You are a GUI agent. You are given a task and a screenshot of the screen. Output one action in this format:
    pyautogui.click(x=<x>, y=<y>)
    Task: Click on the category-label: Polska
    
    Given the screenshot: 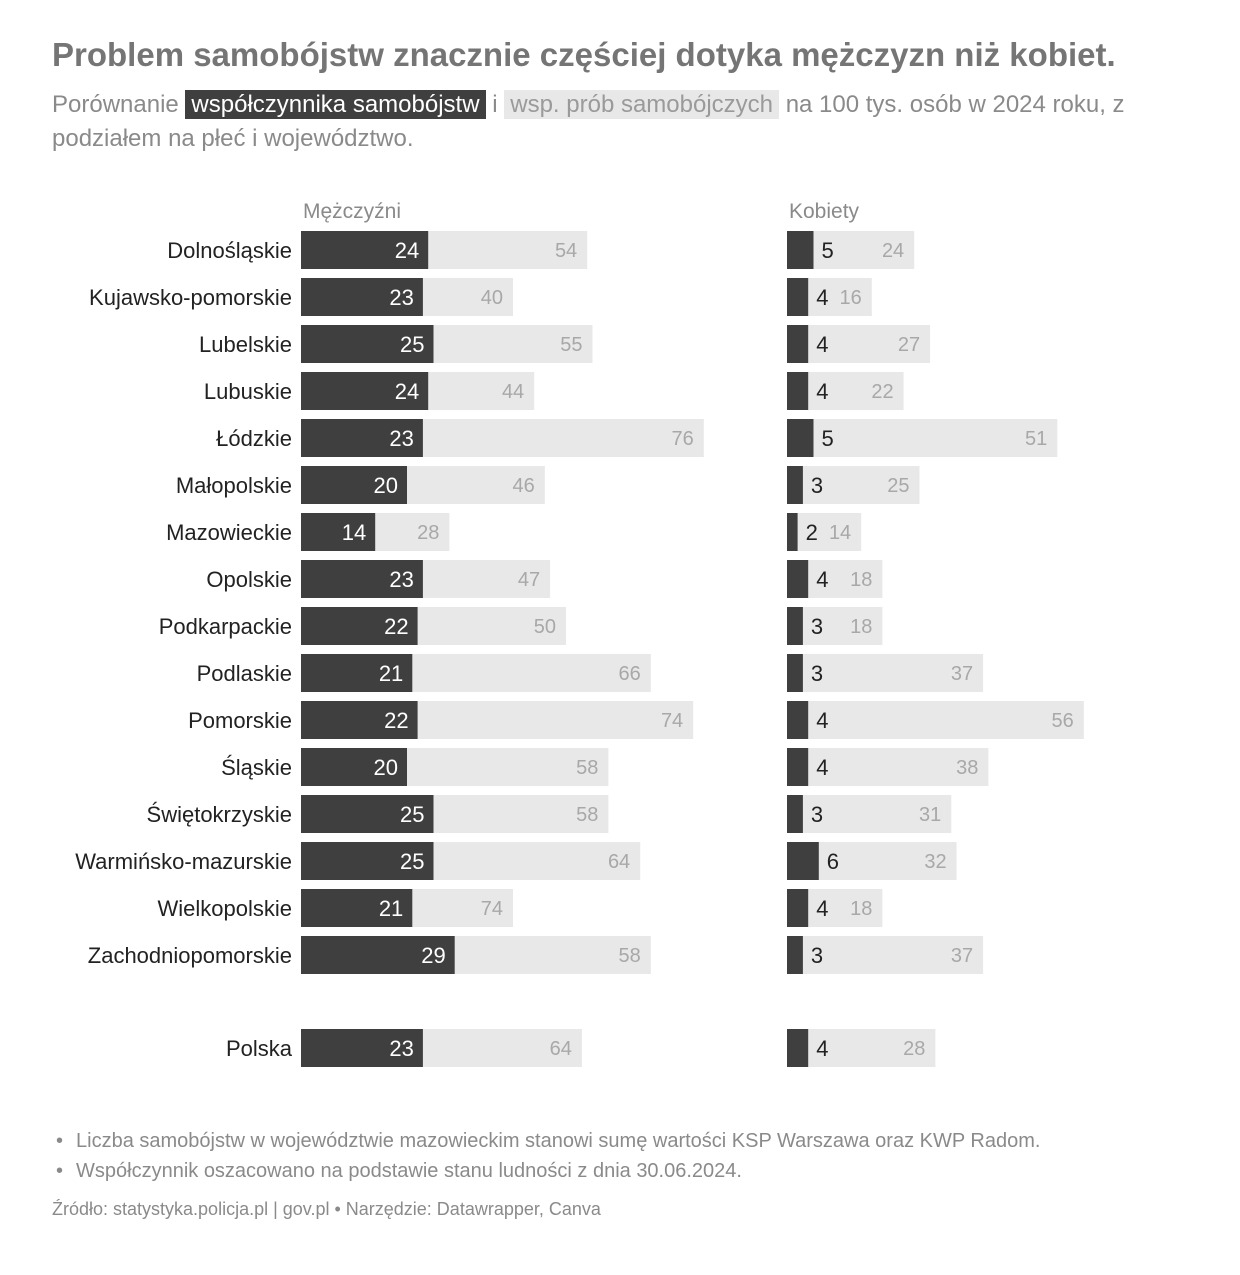 What is the action you would take?
    pyautogui.click(x=259, y=1048)
    